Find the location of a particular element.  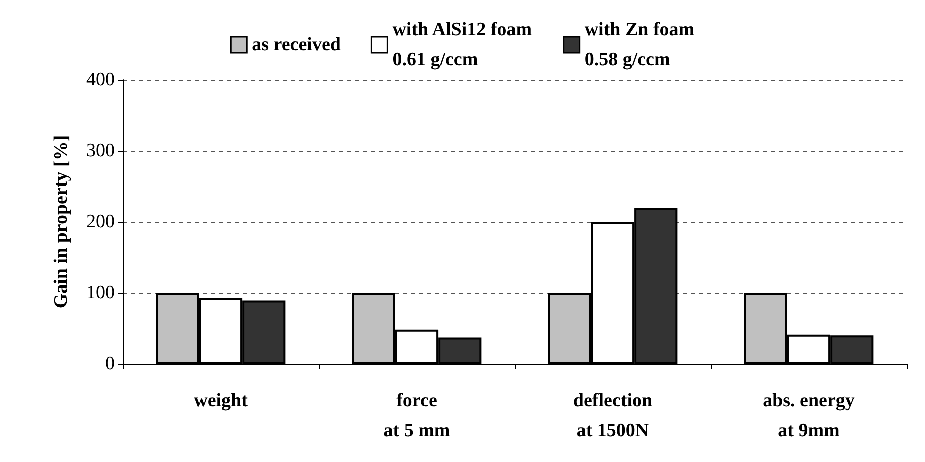

y-tick-label: 0 is located at coordinates (110, 364).